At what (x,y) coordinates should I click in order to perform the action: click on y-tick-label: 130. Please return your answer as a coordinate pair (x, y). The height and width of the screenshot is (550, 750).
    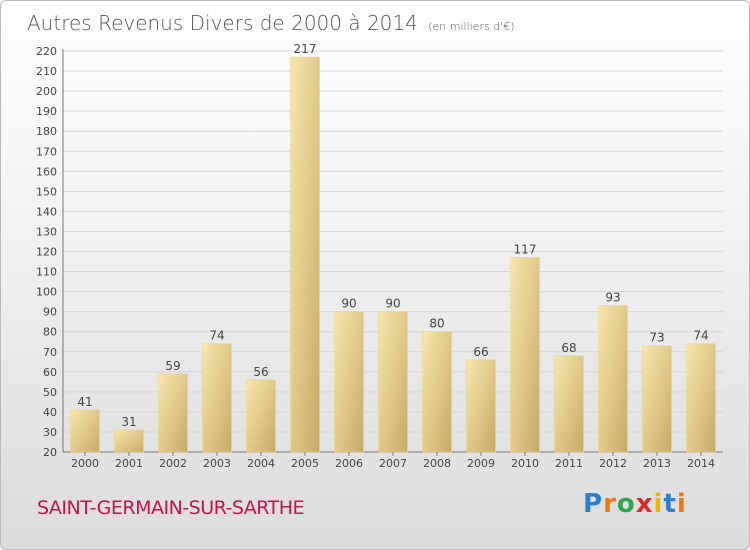
    Looking at the image, I should click on (46, 231).